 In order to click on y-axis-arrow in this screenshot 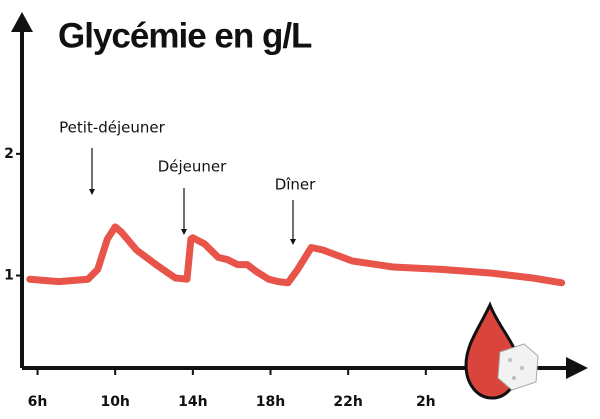, I will do `click(22, 22)`.